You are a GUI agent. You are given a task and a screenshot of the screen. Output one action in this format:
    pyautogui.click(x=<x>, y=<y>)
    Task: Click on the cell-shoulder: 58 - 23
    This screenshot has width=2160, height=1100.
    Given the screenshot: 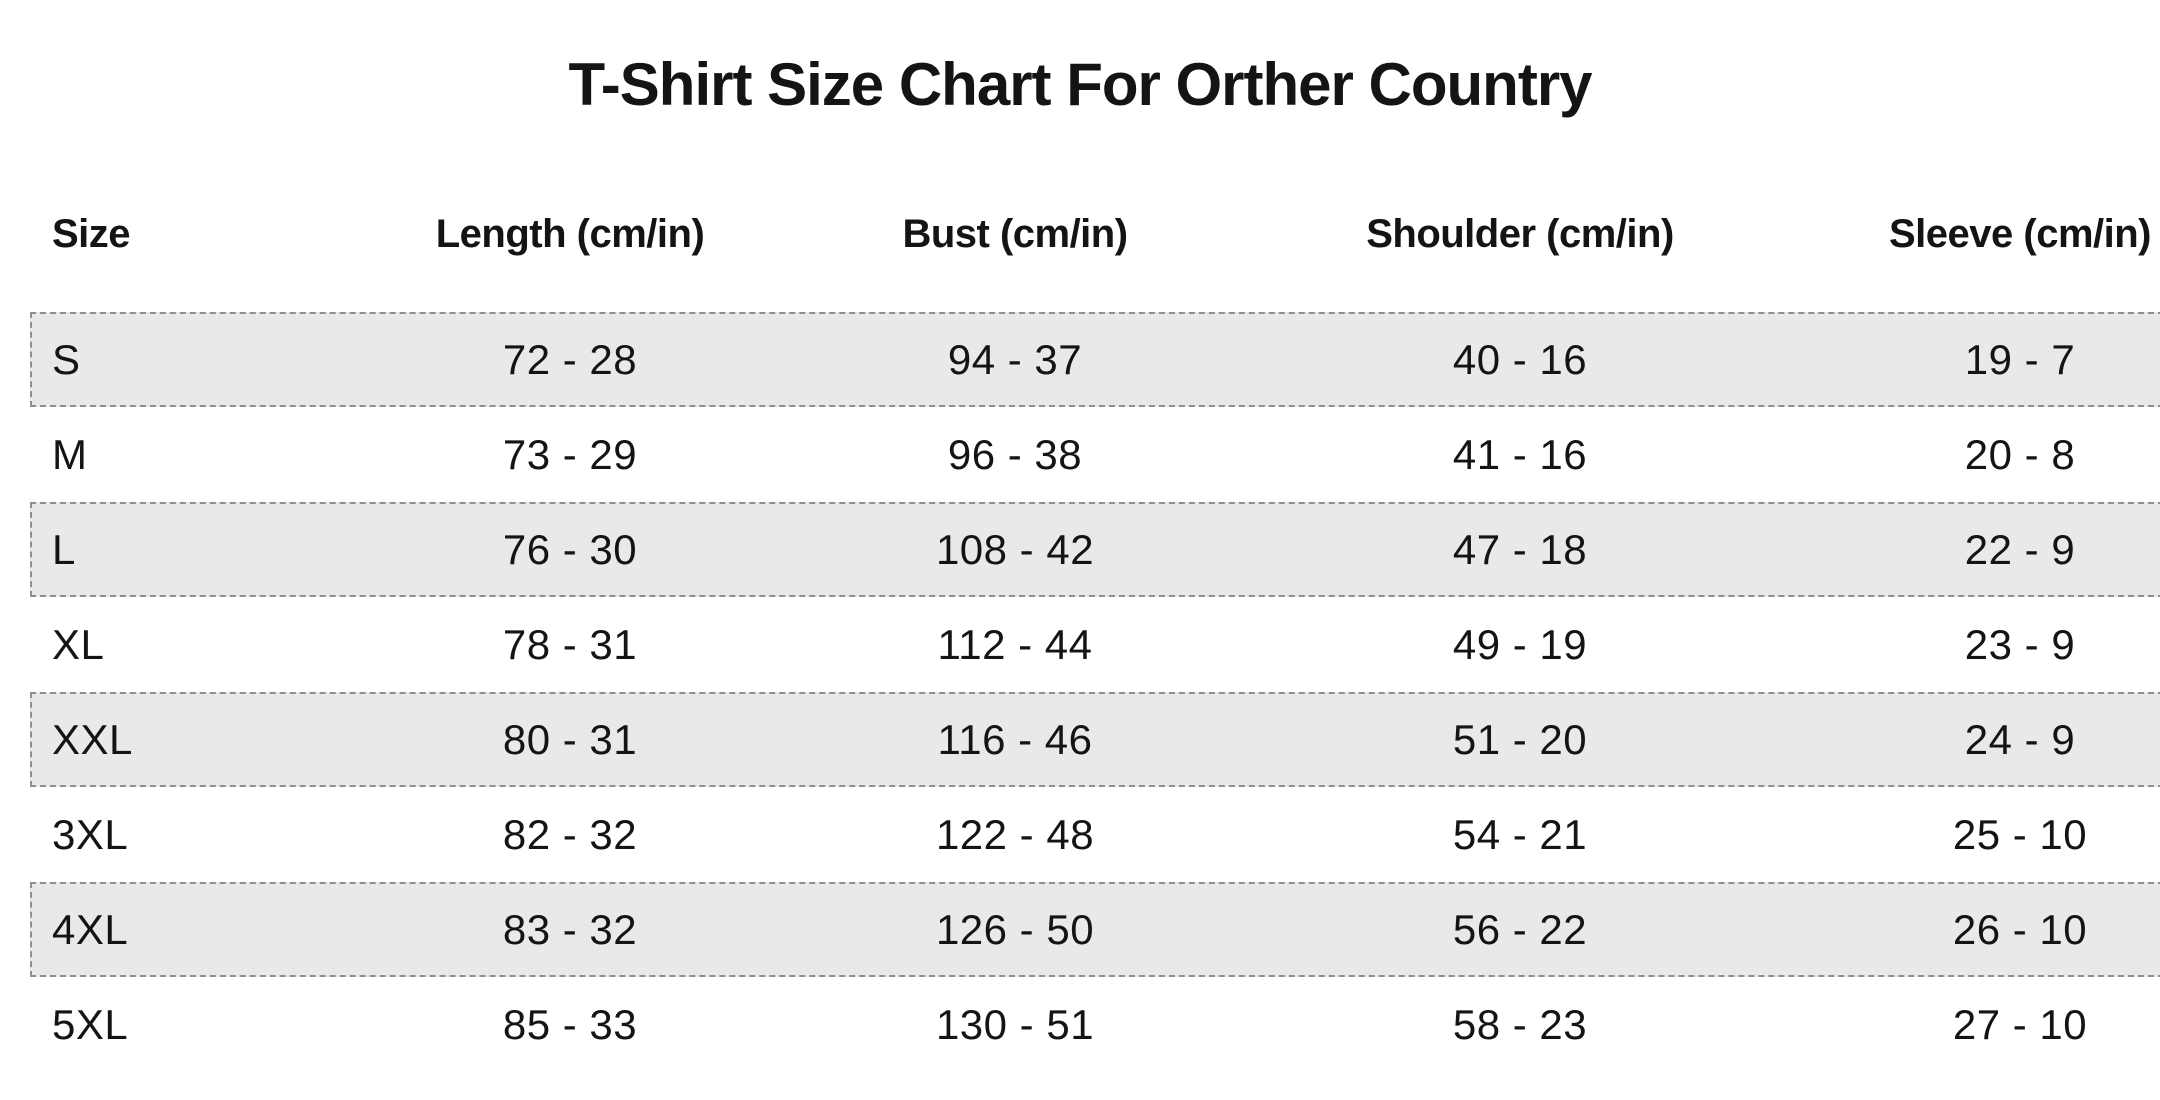 What is the action you would take?
    pyautogui.click(x=1520, y=1024)
    